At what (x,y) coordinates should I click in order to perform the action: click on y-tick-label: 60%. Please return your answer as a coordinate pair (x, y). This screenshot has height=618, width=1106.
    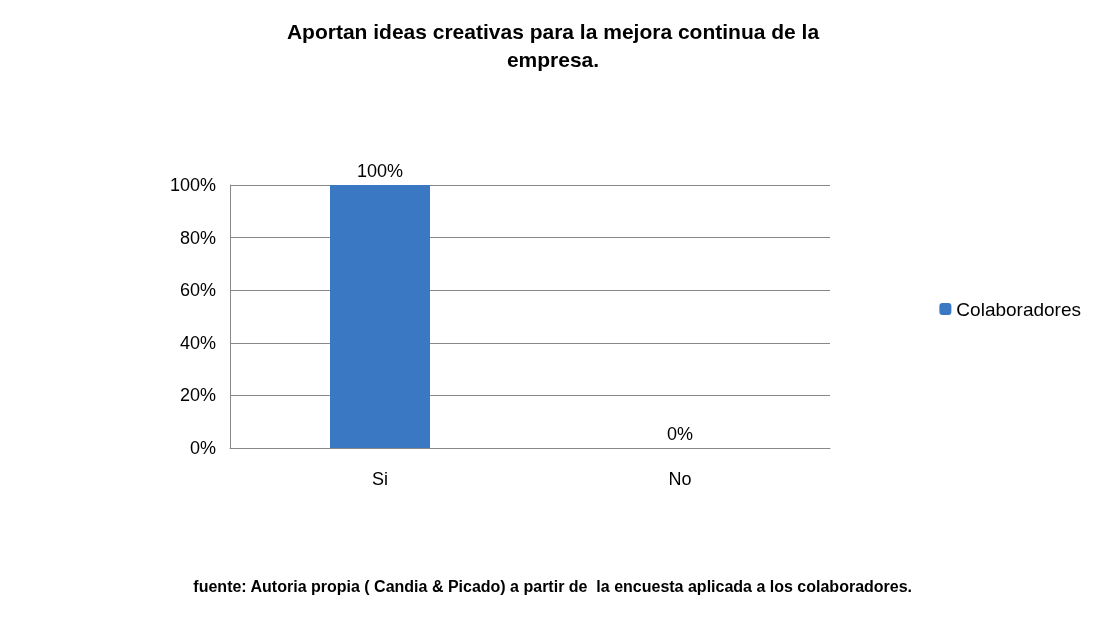
    Looking at the image, I should click on (197, 290).